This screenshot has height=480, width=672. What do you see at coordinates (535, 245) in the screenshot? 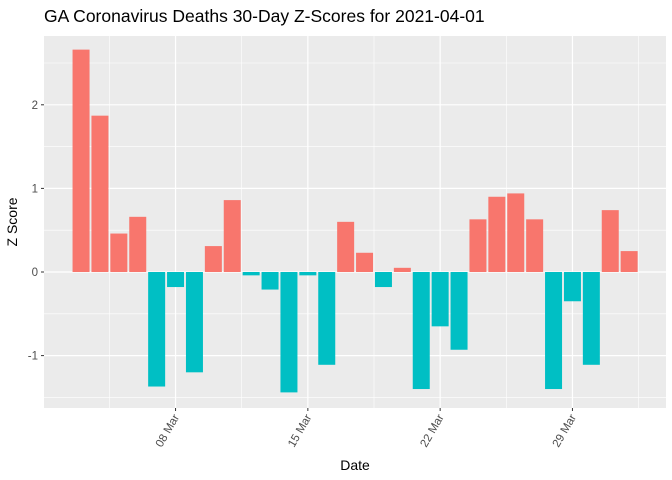
I see `bar-27-mar` at bounding box center [535, 245].